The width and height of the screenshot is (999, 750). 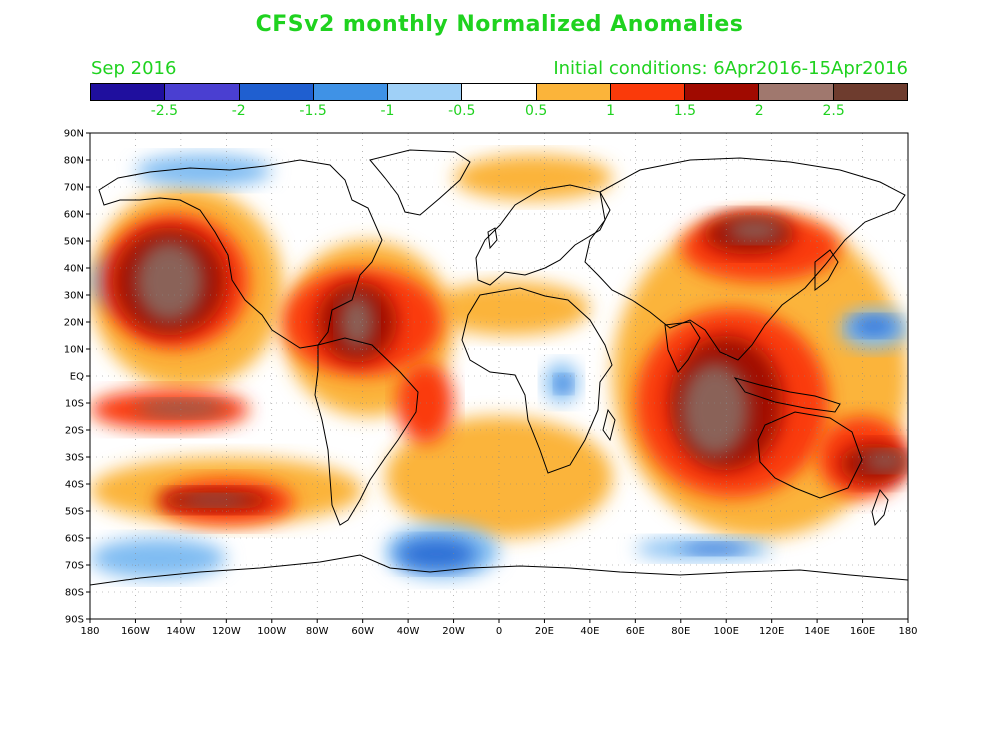 I want to click on lon-label: 20W, so click(x=453, y=631).